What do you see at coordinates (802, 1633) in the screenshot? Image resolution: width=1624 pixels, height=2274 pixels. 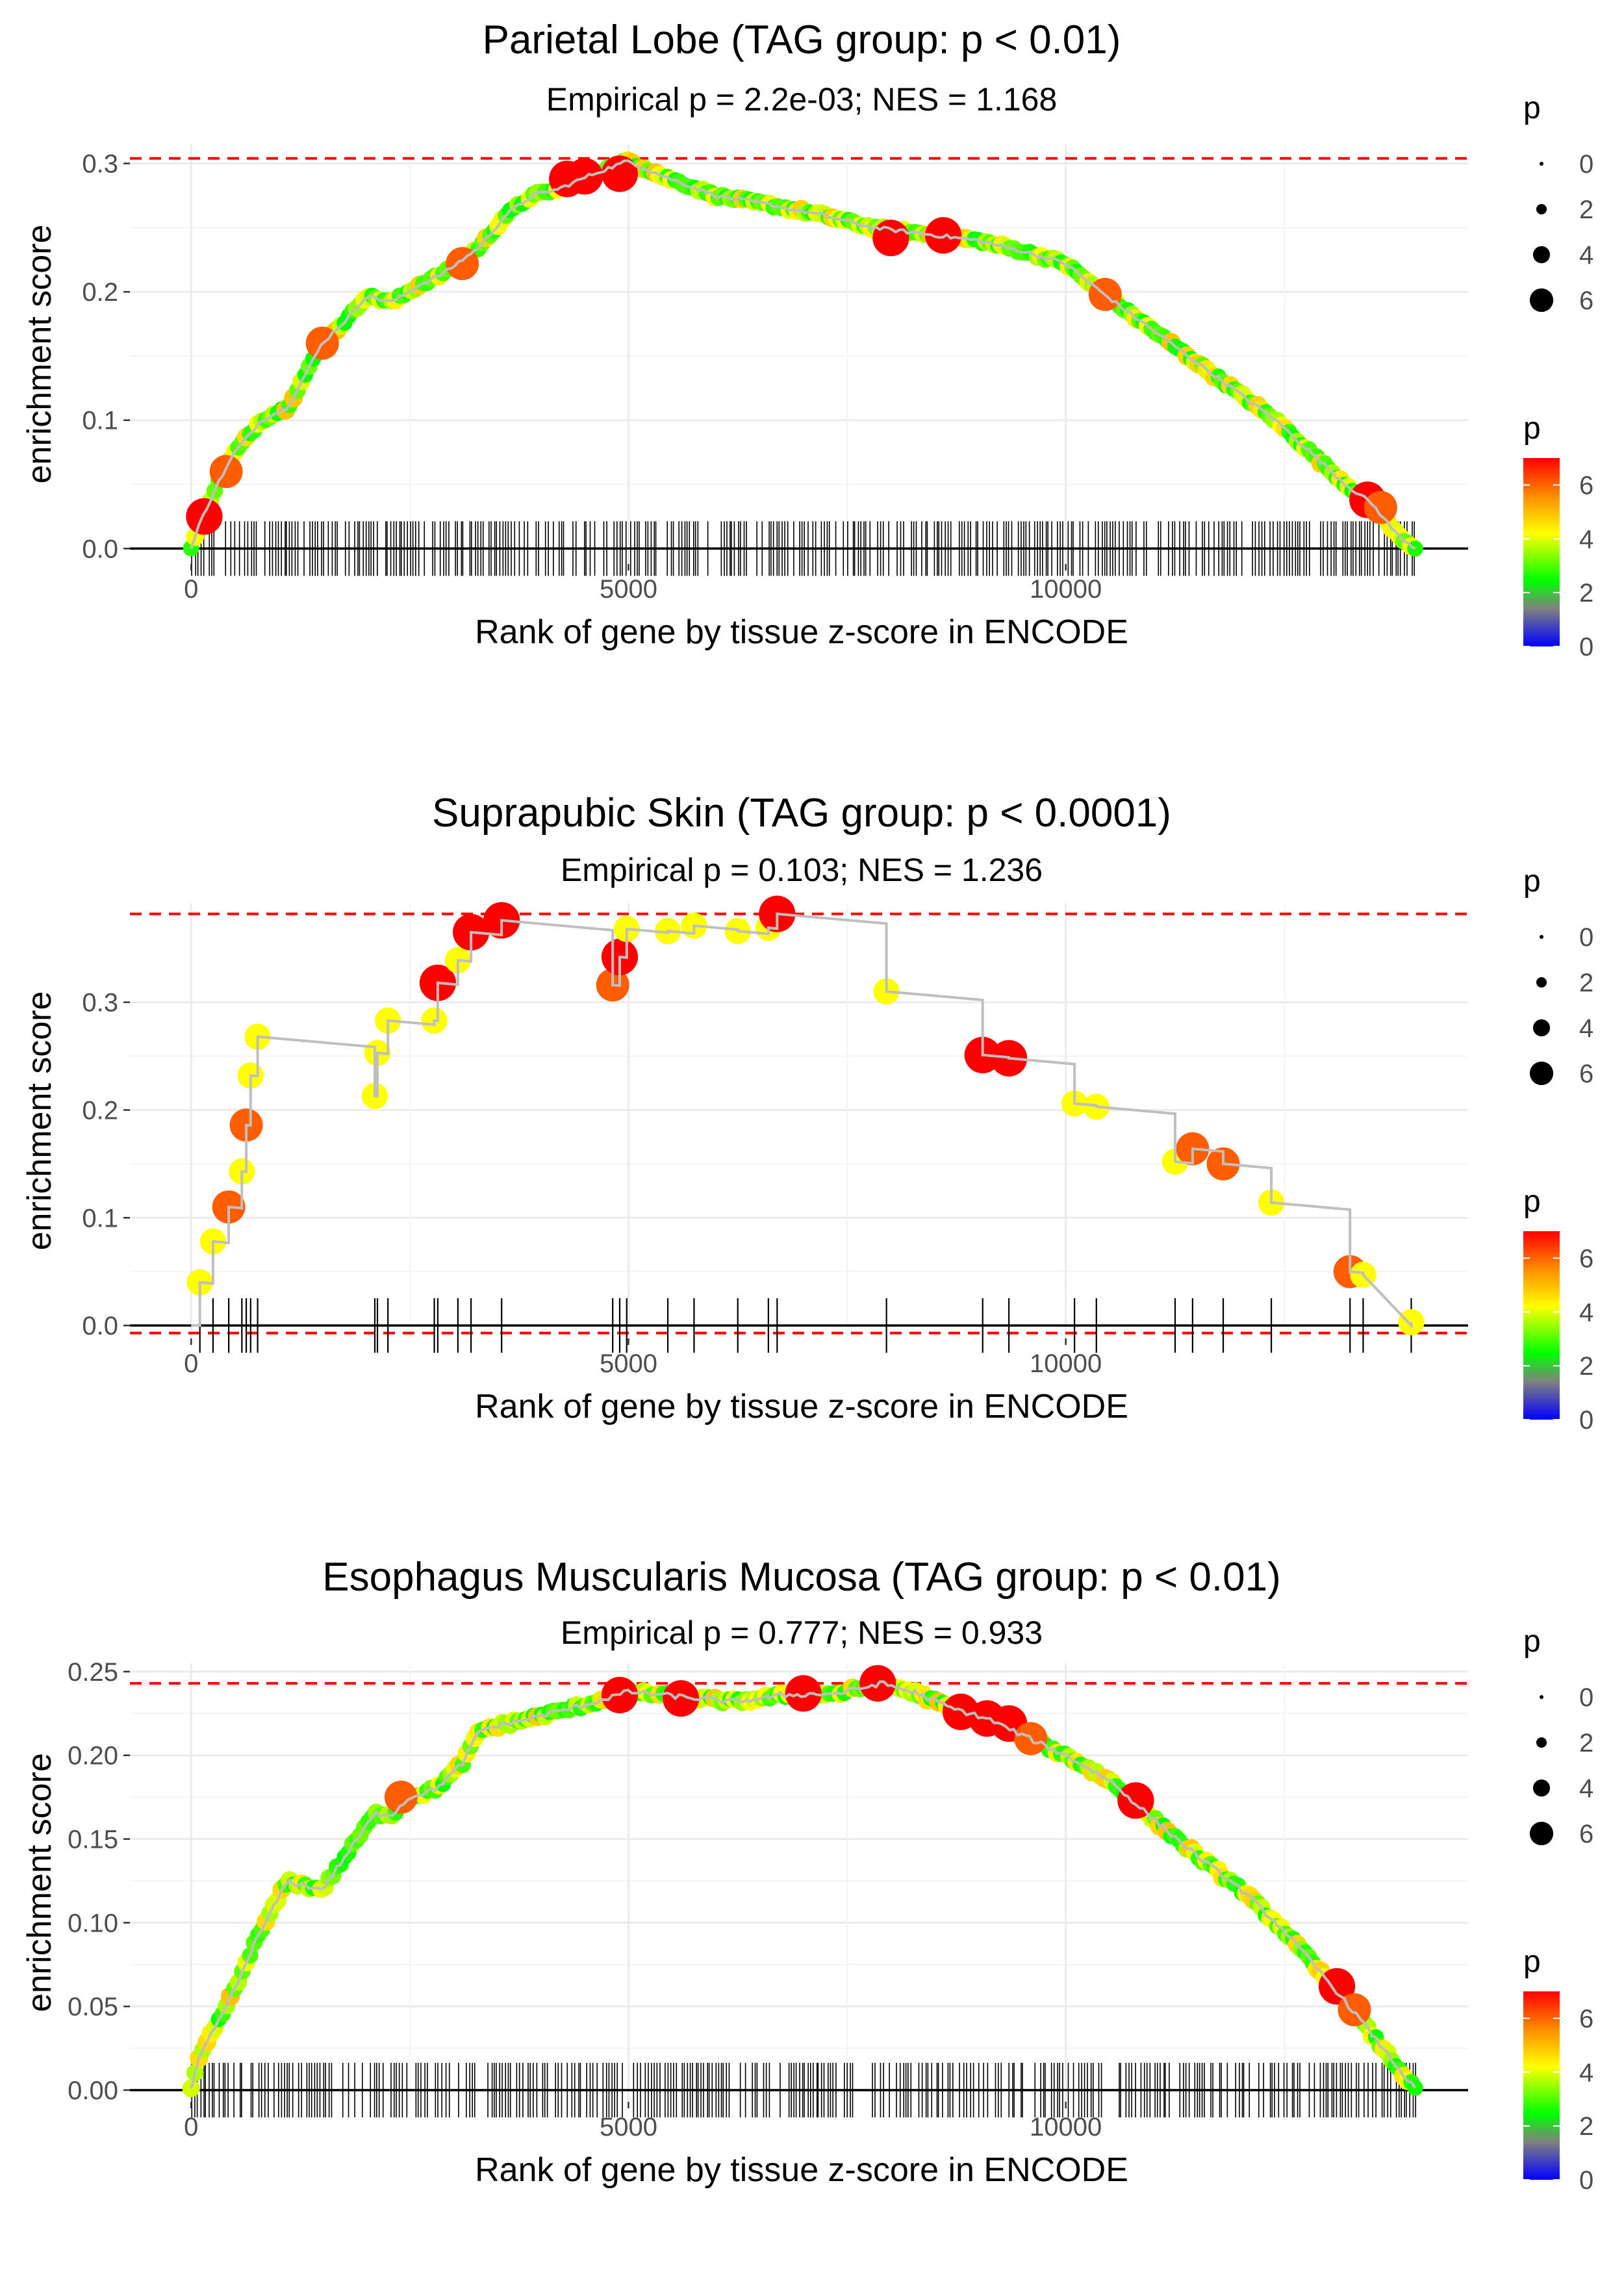 I see `chart-subtitle: Empirical p = 0.777; NES = 0.933` at bounding box center [802, 1633].